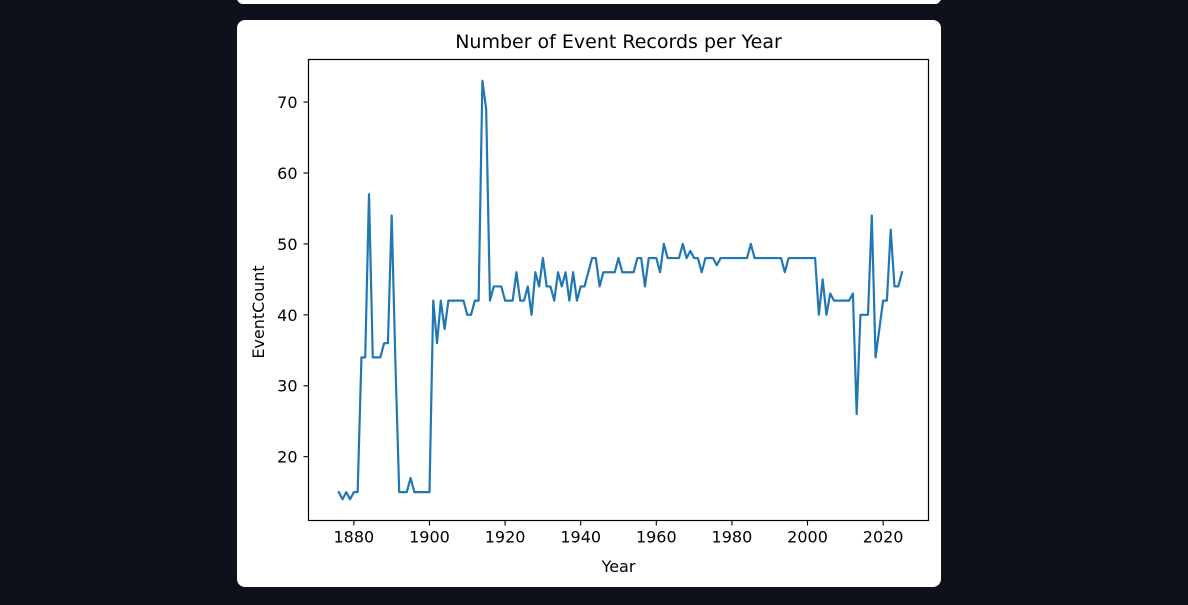 This screenshot has height=605, width=1188. What do you see at coordinates (287, 315) in the screenshot?
I see `y-tick-label: 40` at bounding box center [287, 315].